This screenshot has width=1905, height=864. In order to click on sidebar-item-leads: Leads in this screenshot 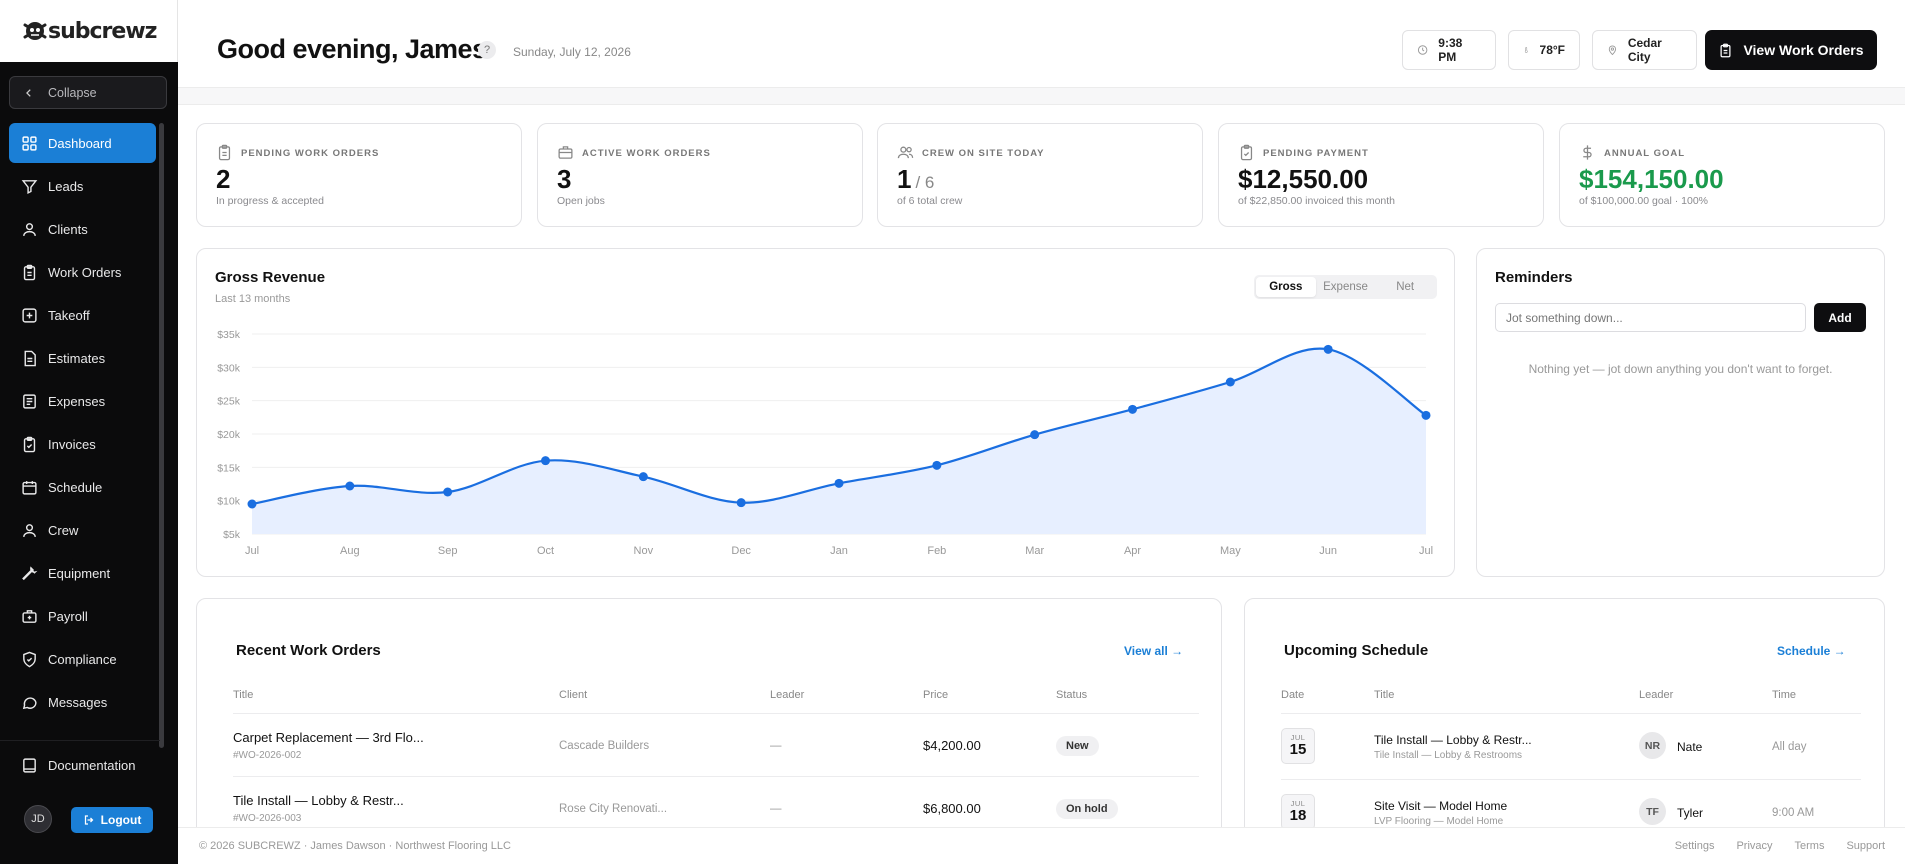, I will do `click(82, 186)`.